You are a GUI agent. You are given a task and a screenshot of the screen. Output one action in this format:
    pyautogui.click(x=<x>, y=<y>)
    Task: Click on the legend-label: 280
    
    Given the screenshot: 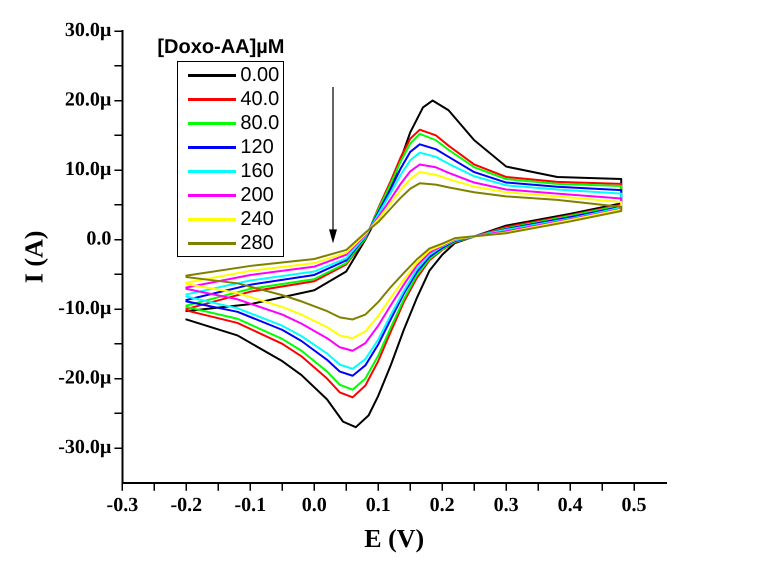 What is the action you would take?
    pyautogui.click(x=257, y=243)
    